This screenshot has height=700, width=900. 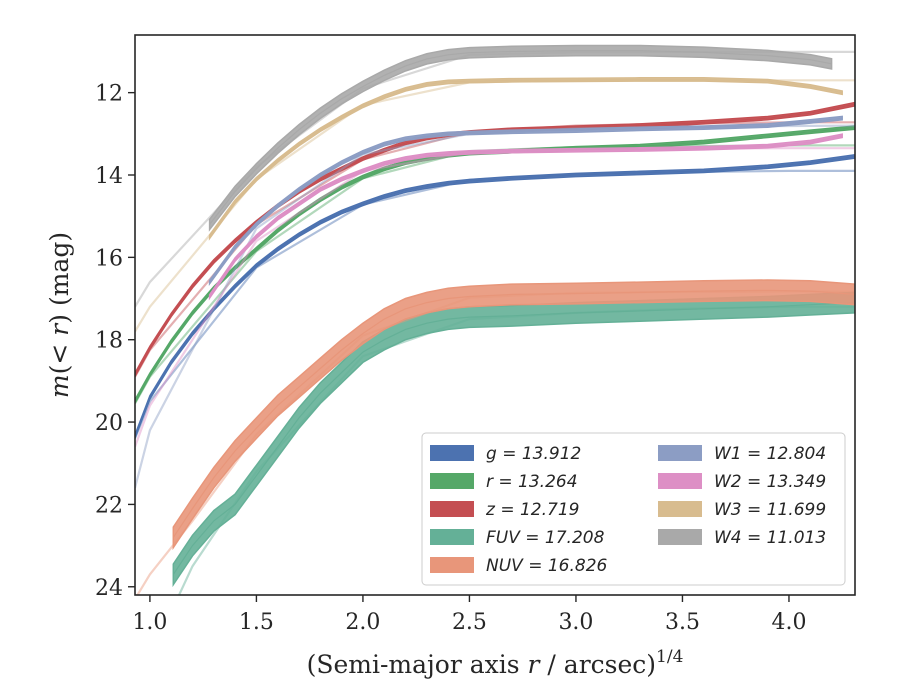 What do you see at coordinates (495, 663) in the screenshot?
I see `x-axis-label: (Semi-major axis r / arcsec)1/4` at bounding box center [495, 663].